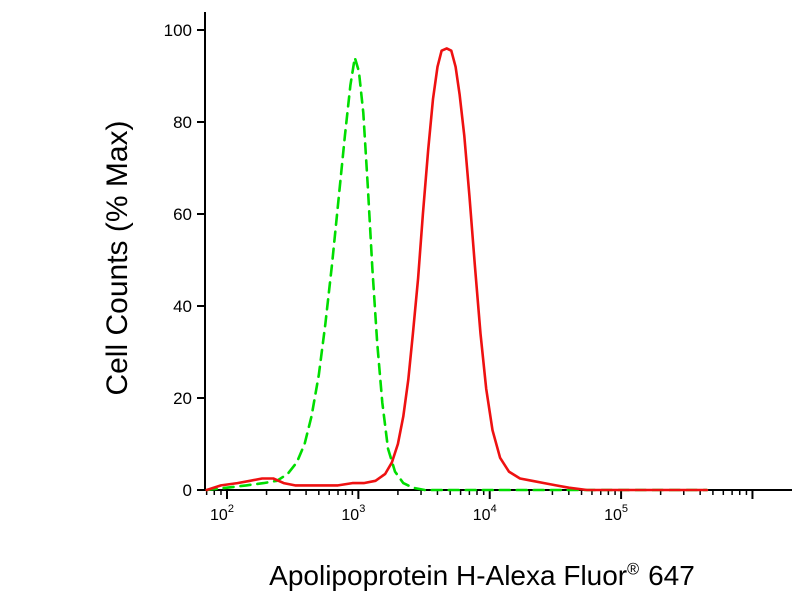 The height and width of the screenshot is (600, 800). I want to click on y-axis-label: Cell Counts (% Max), so click(117, 258).